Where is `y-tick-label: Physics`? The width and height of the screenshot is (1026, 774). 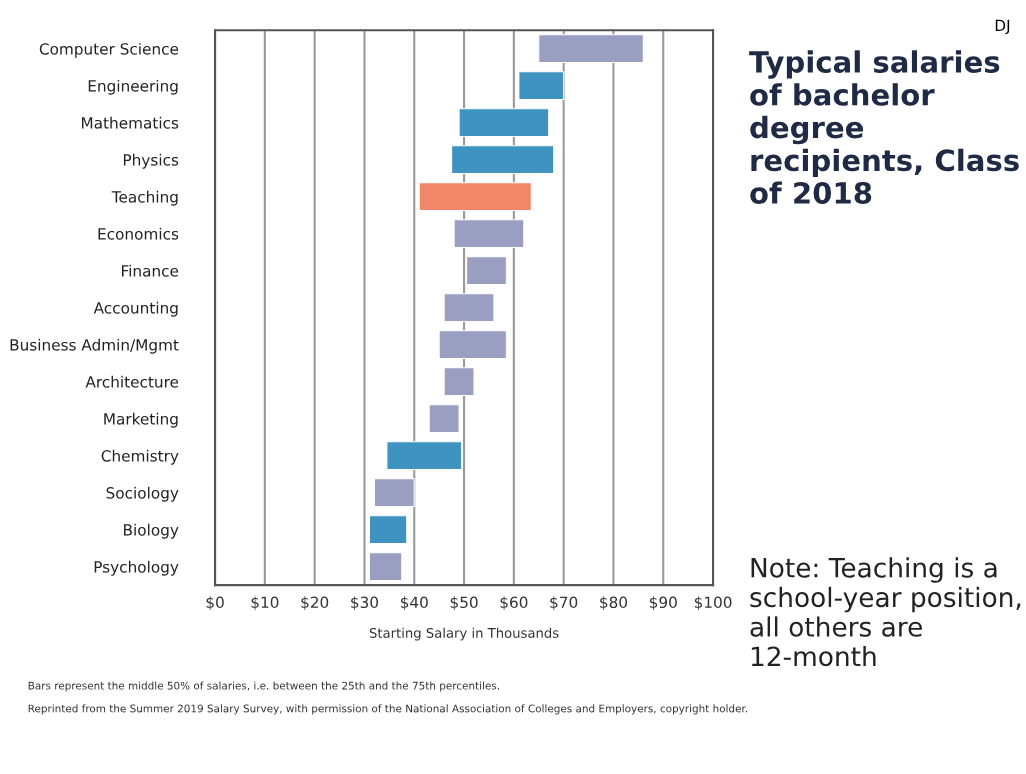 y-tick-label: Physics is located at coordinates (151, 161).